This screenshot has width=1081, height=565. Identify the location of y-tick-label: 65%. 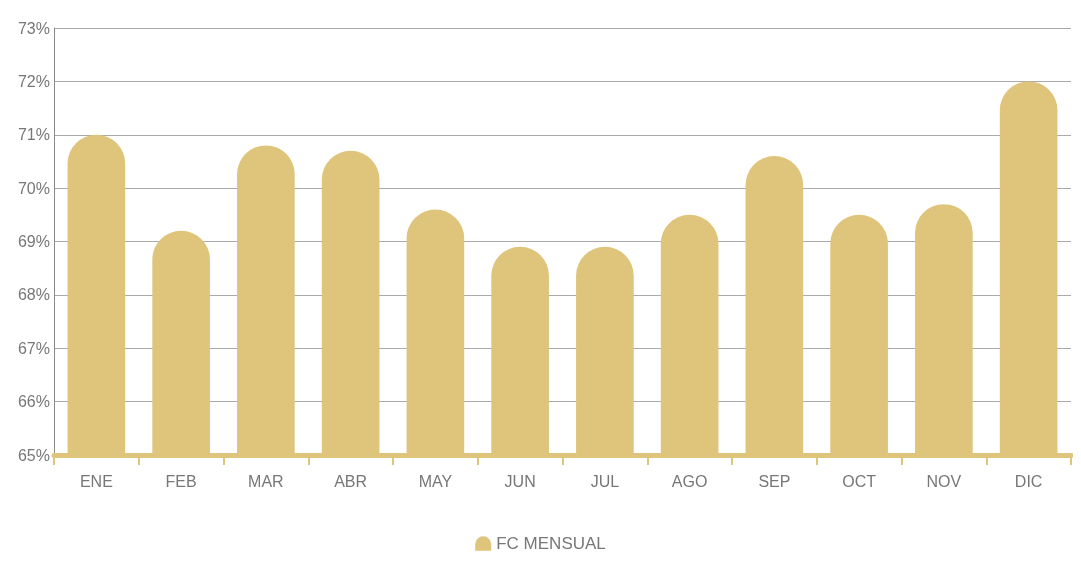
(33, 455).